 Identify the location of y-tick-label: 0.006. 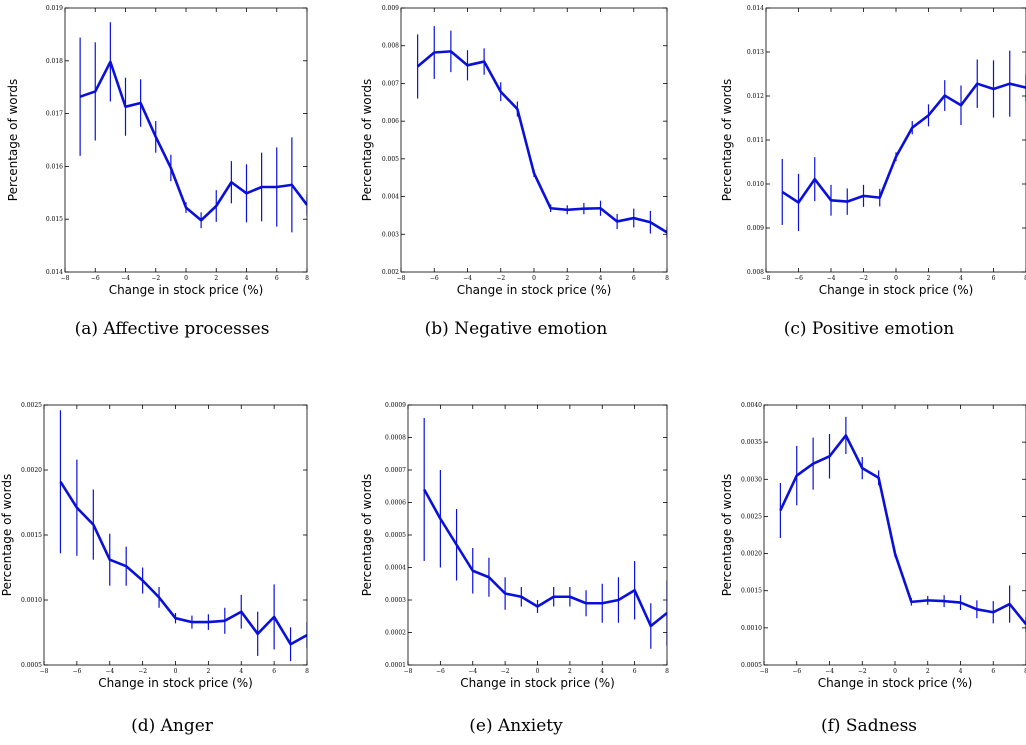
(390, 121).